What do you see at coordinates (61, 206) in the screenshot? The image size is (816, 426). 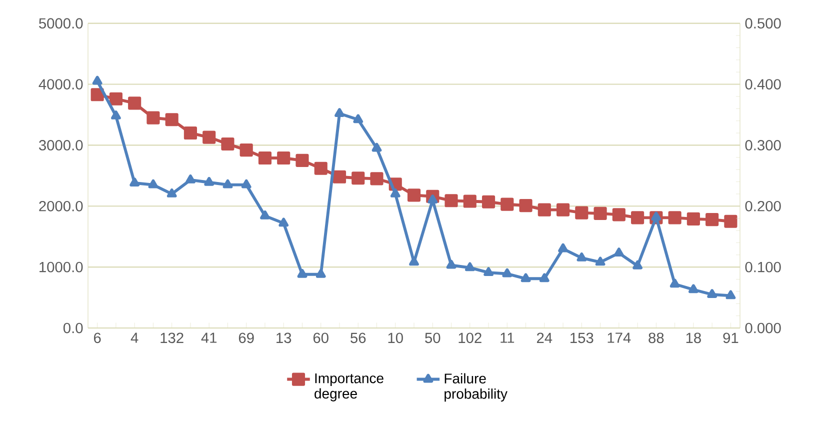 I see `y-tick-label: 2000.0` at bounding box center [61, 206].